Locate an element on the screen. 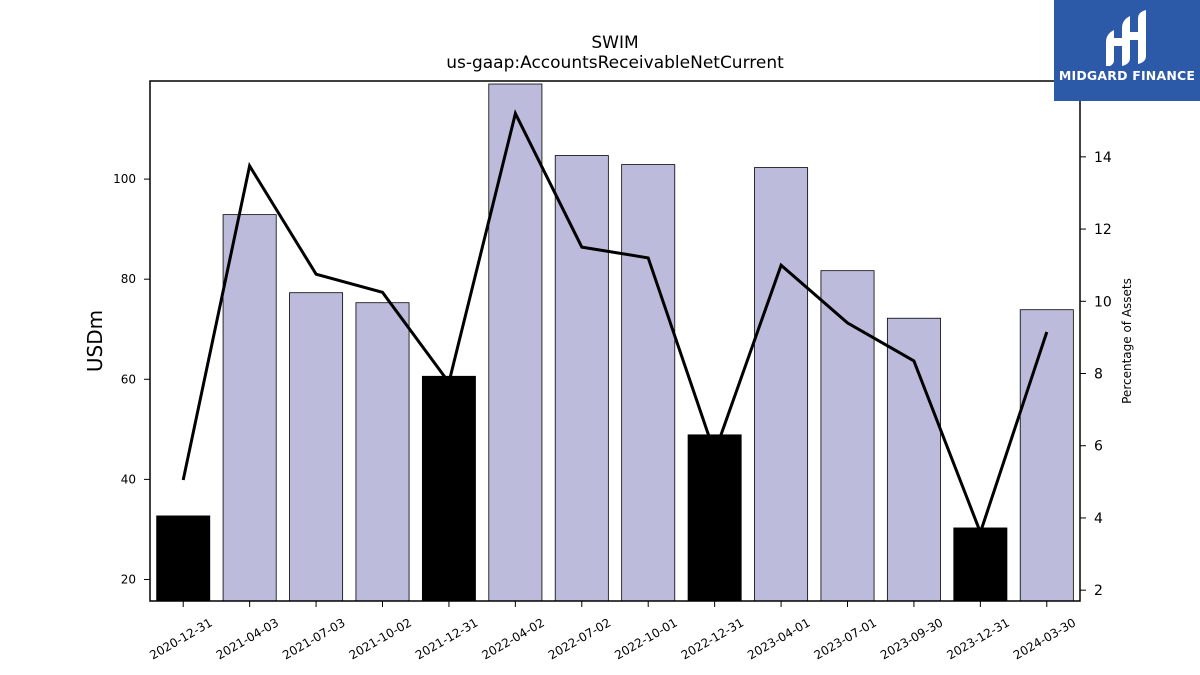 Image resolution: width=1200 pixels, height=675 pixels. chart-subtitle: us-gaap:AccountsReceivableNetCurrent is located at coordinates (615, 63).